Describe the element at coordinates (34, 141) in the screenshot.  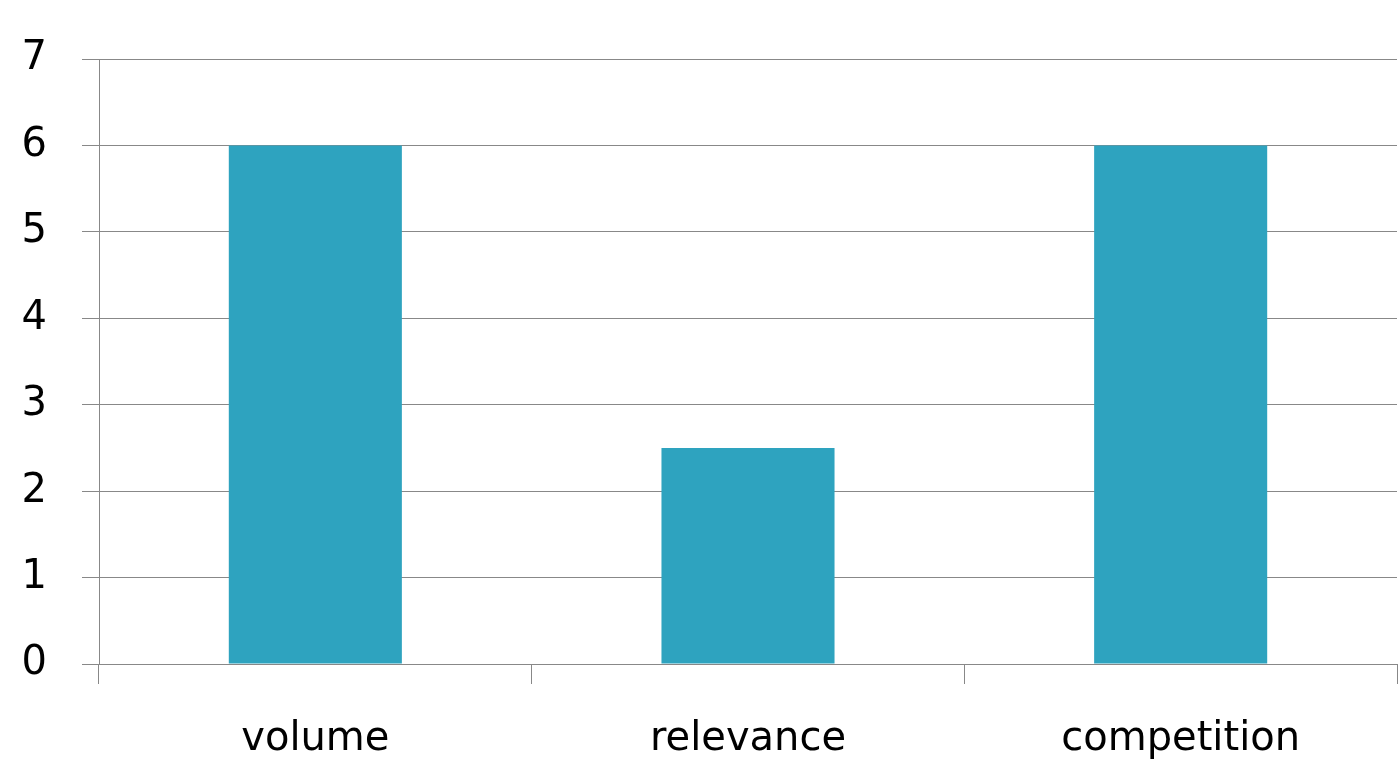
I see `y-tick-label: 6` at that location.